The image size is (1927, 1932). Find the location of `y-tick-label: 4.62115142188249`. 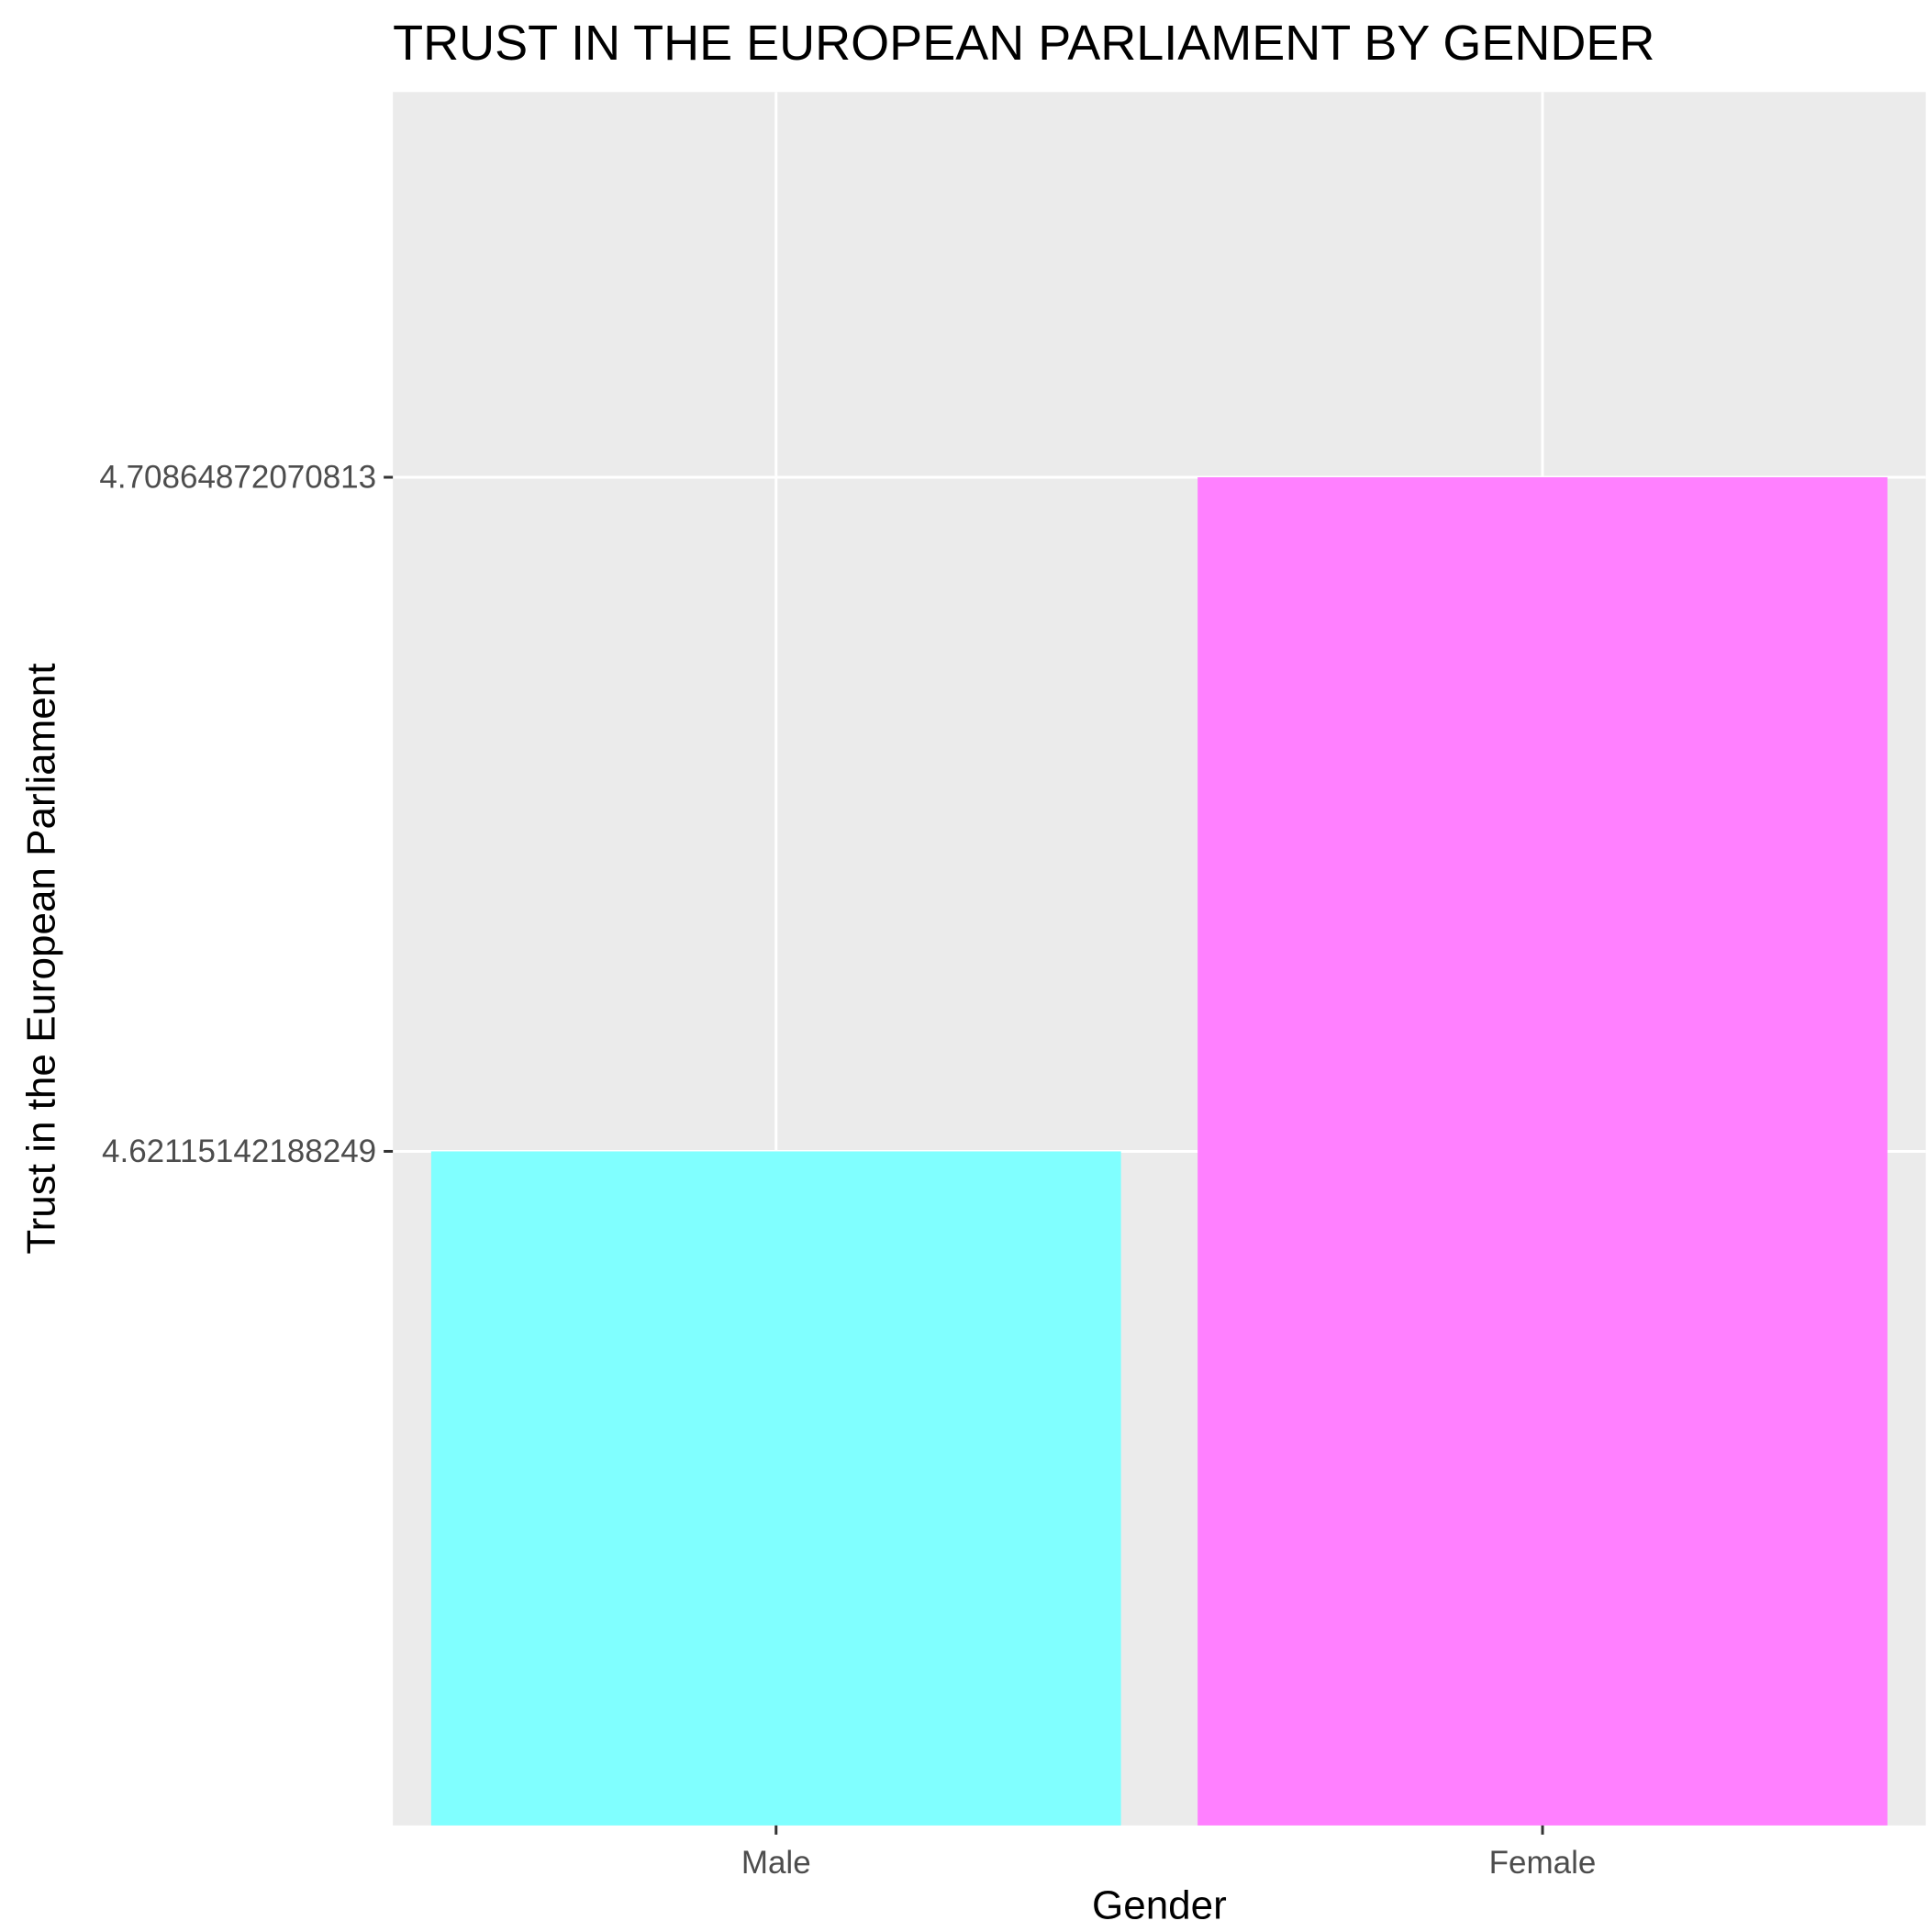

y-tick-label: 4.62115142188249 is located at coordinates (239, 1151).